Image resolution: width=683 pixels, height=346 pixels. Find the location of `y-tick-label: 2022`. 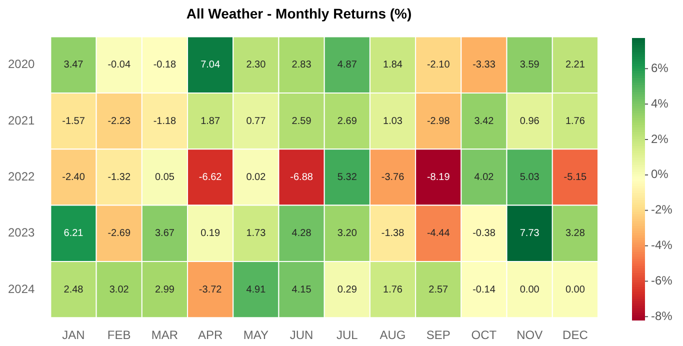

y-tick-label: 2022 is located at coordinates (22, 177).